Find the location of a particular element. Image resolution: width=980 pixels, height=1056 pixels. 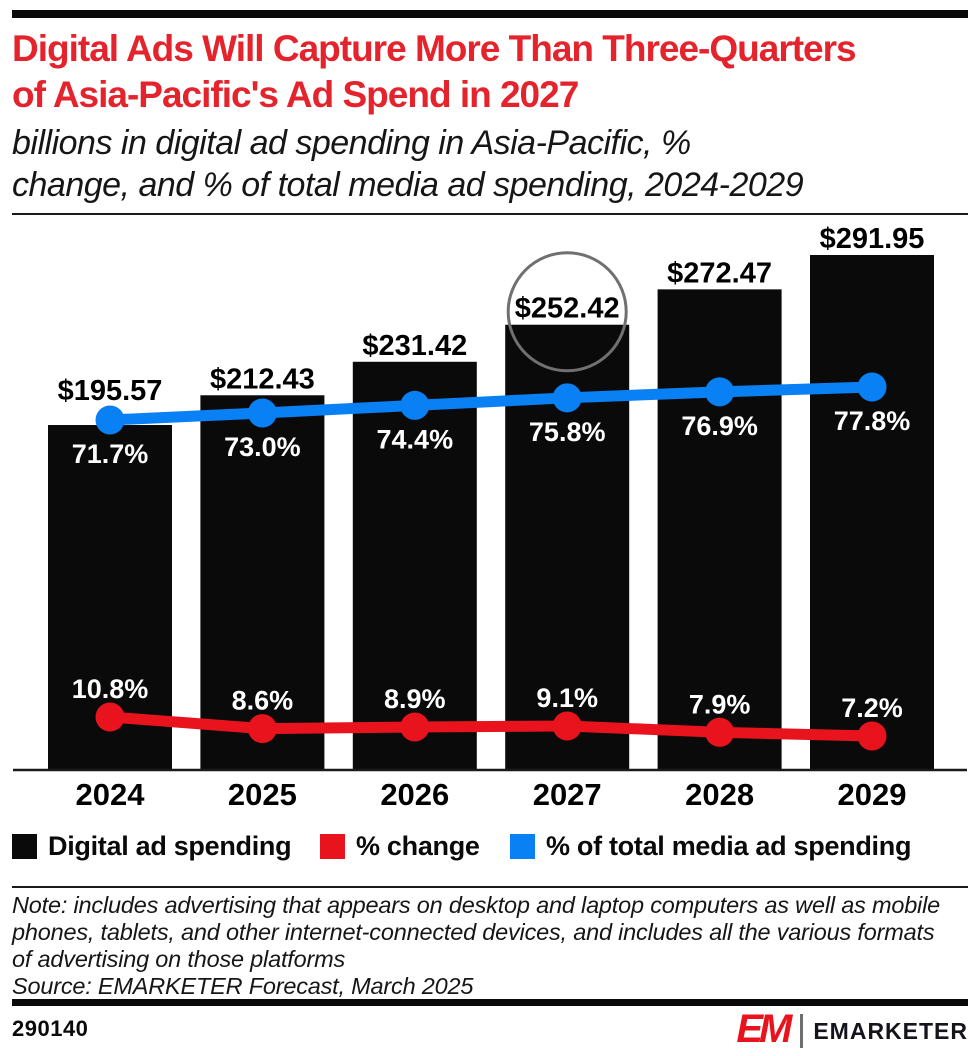

line-pct-change-dot-2027 is located at coordinates (567, 726).